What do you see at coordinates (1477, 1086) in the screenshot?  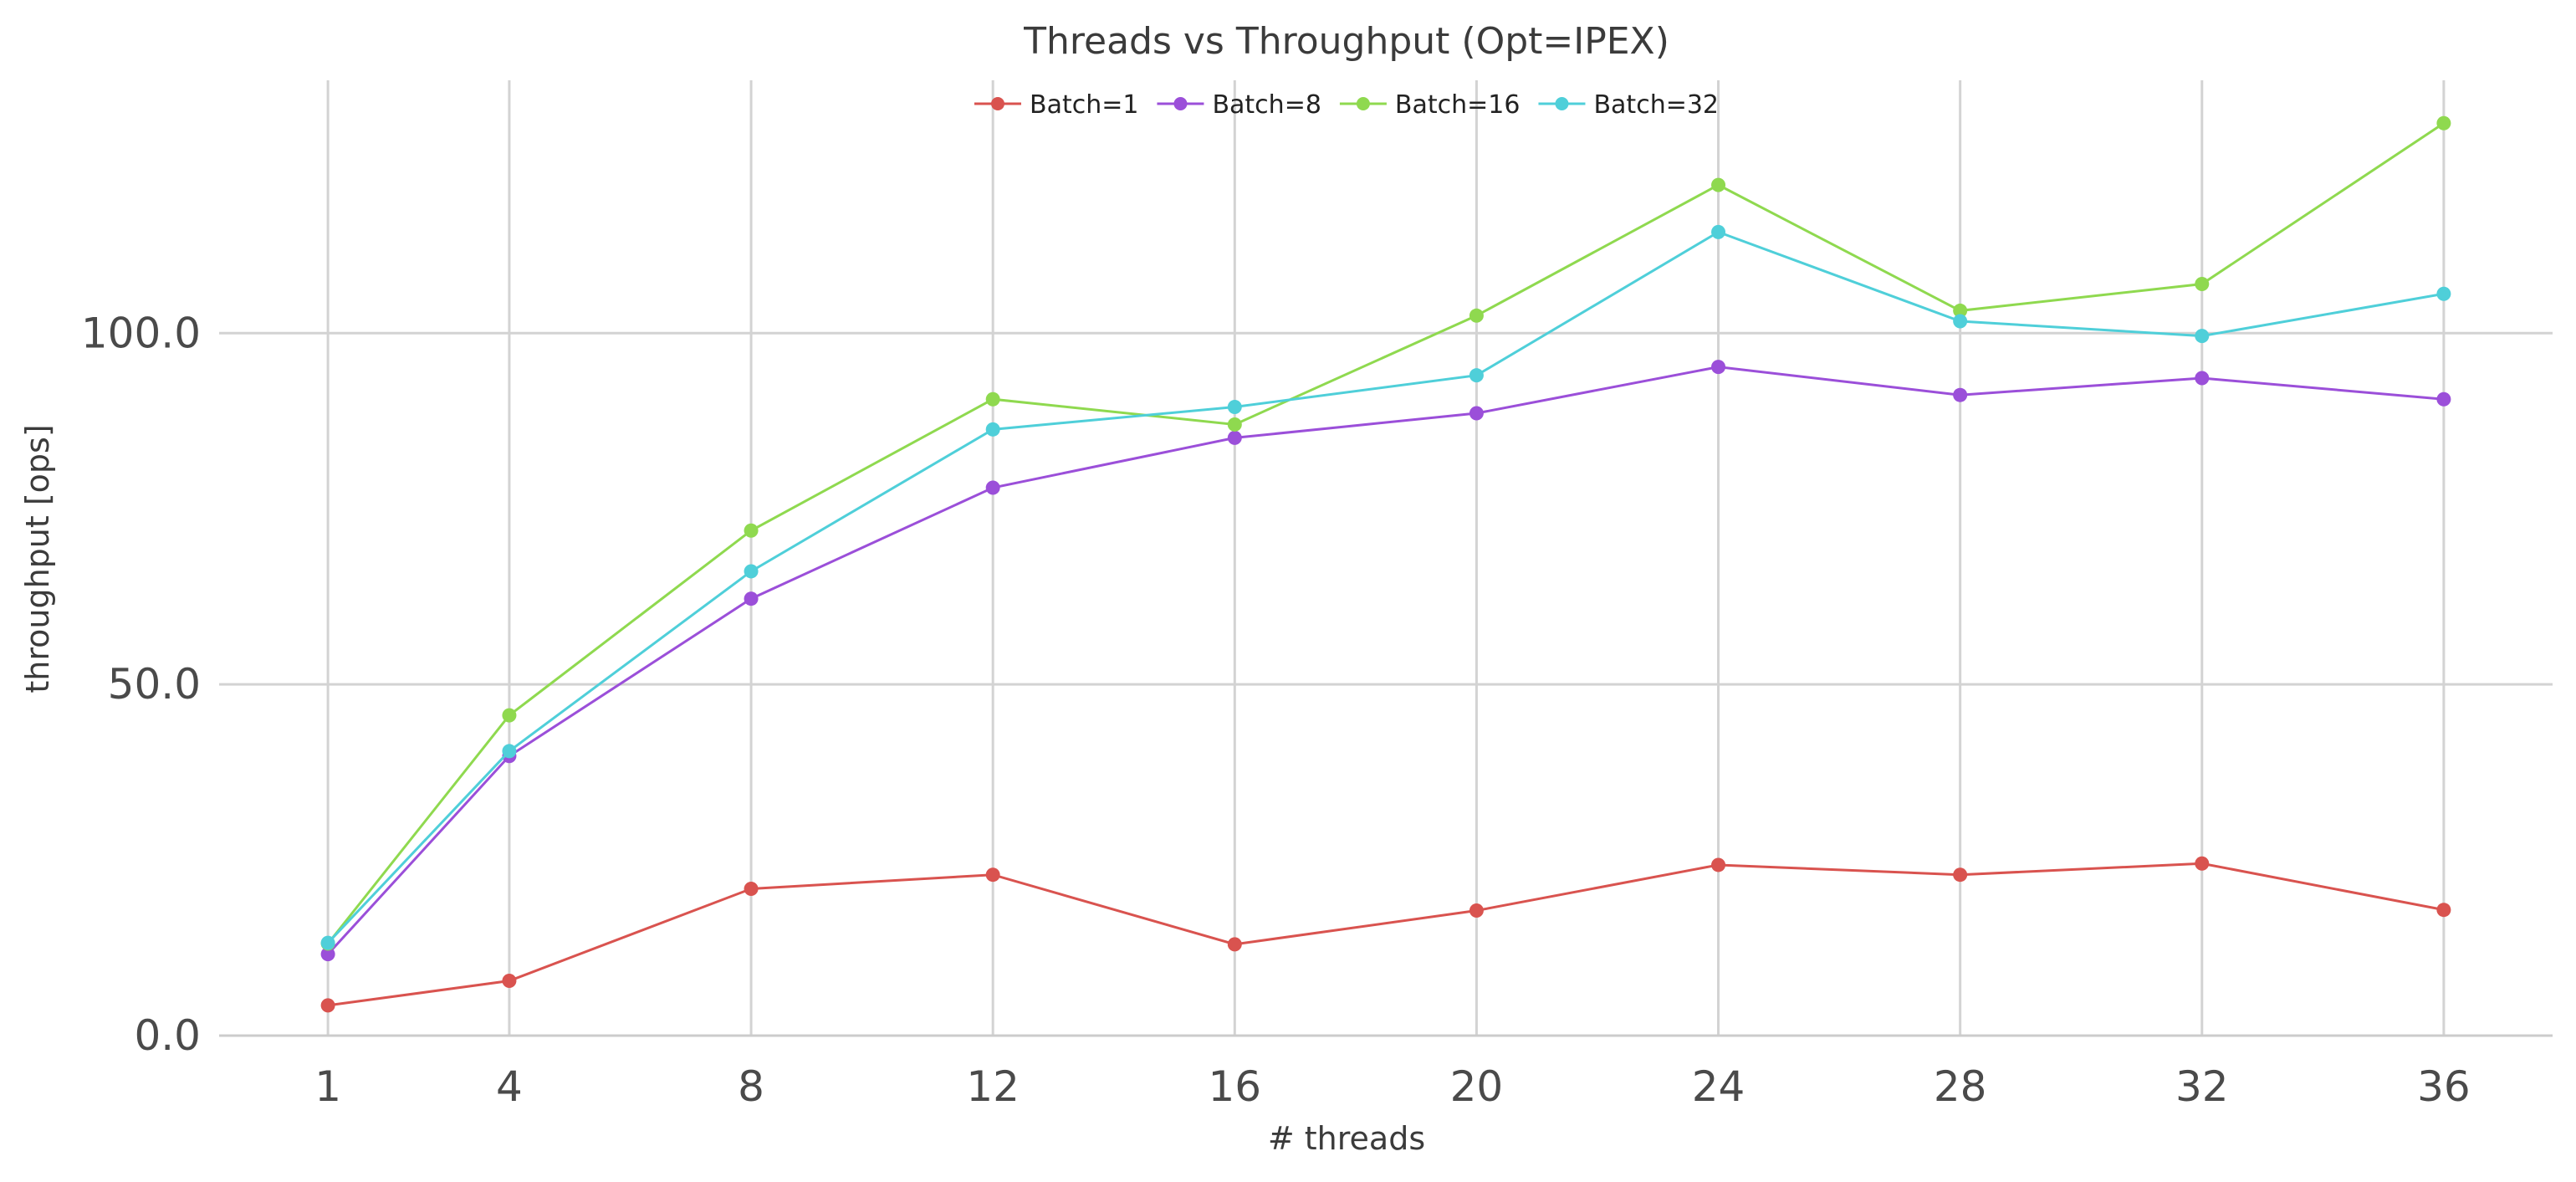 I see `x-tick-label: 20` at bounding box center [1477, 1086].